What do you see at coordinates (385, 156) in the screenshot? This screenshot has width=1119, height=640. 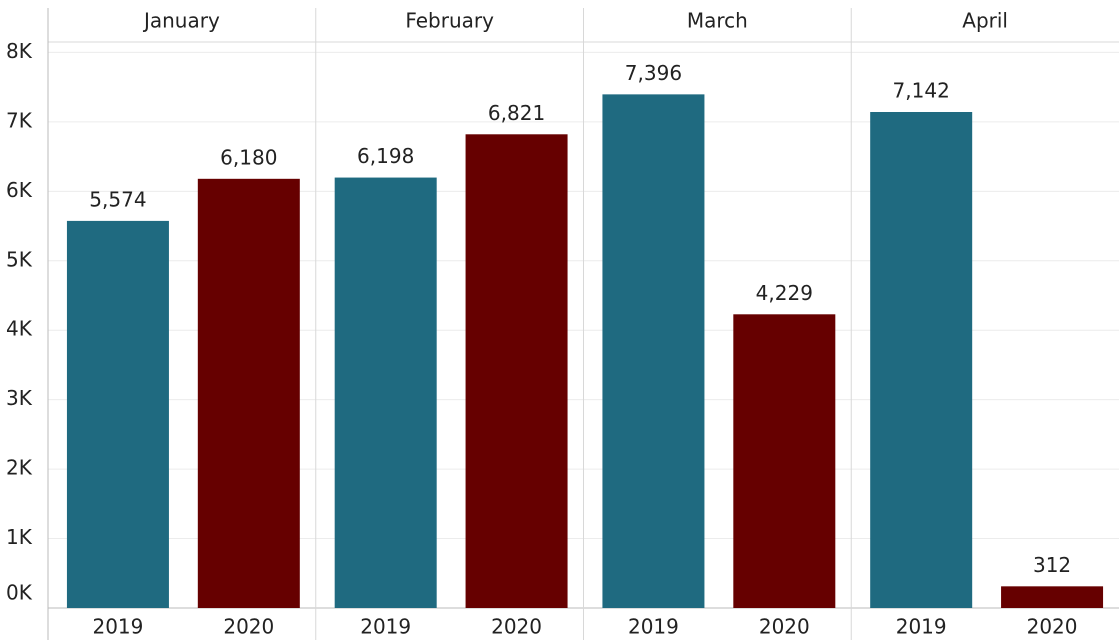 I see `value-label: 6,198` at bounding box center [385, 156].